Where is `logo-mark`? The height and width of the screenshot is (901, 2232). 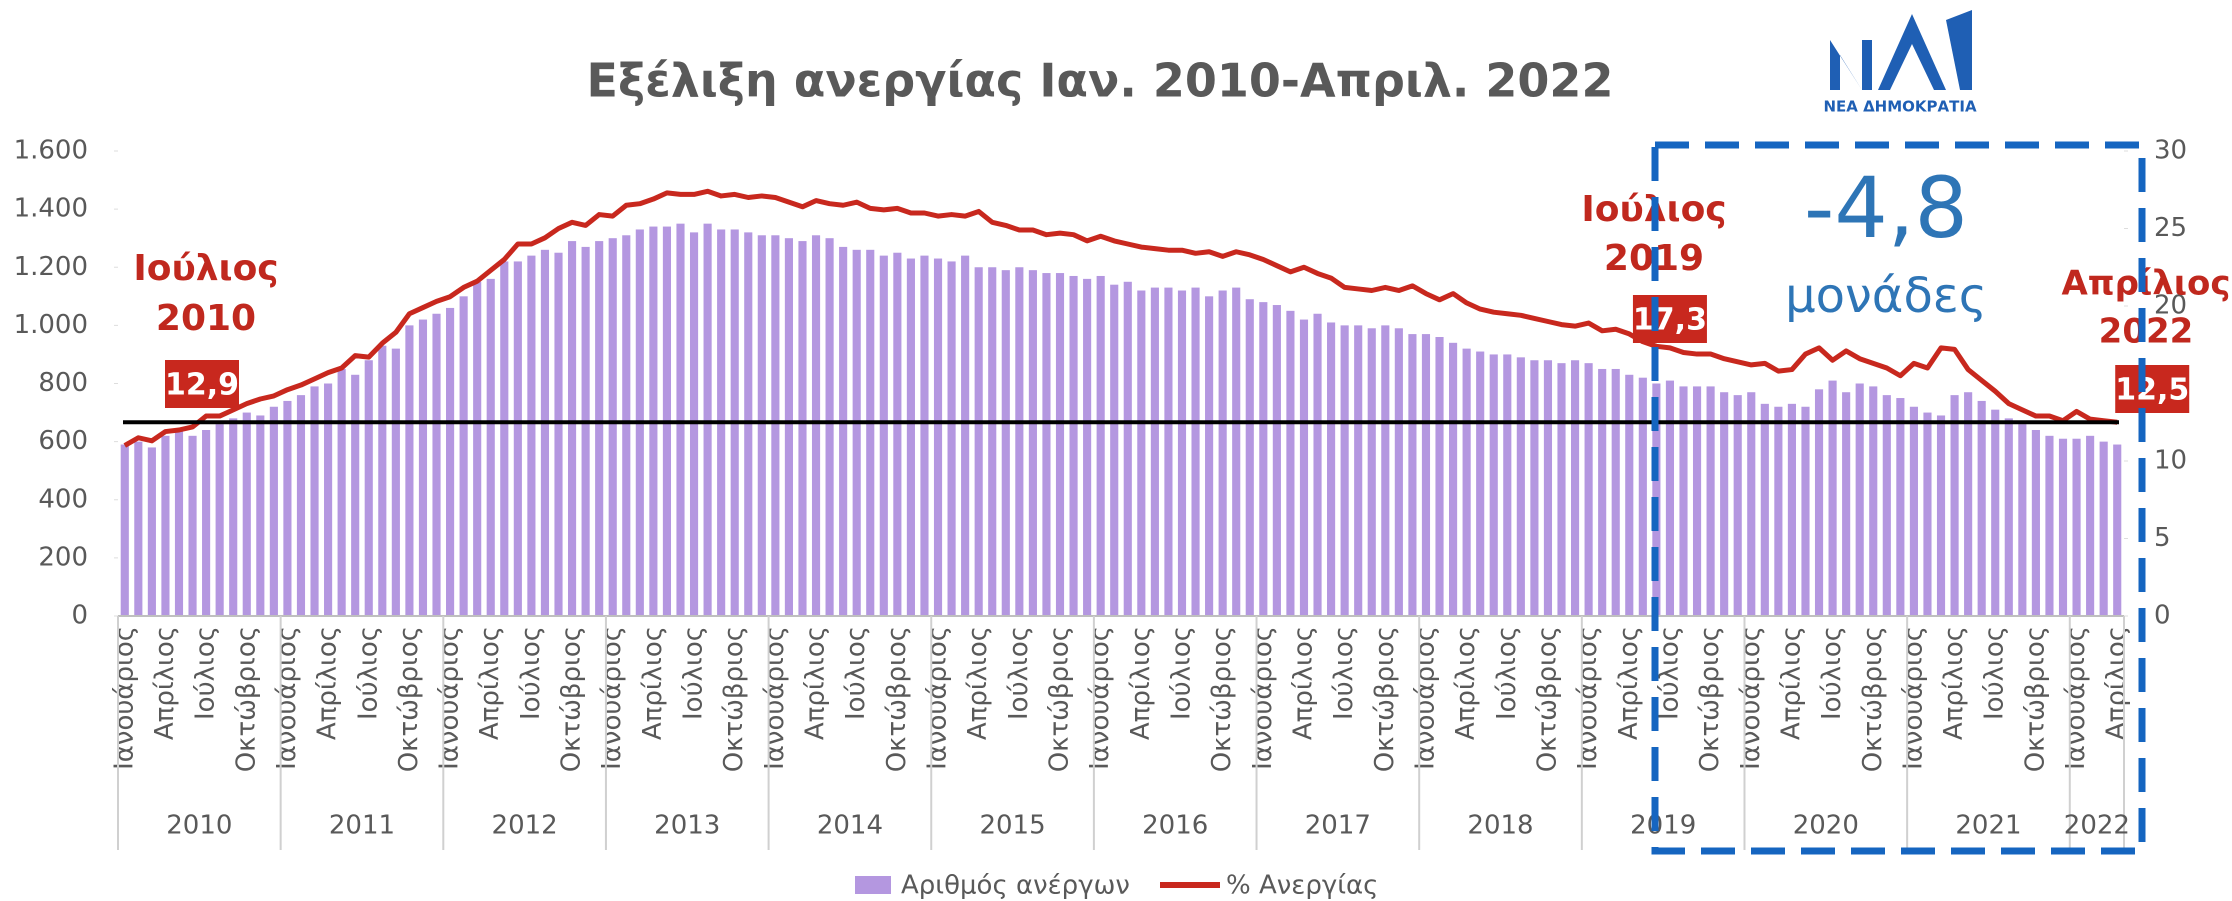
logo-mark is located at coordinates (1959, 50).